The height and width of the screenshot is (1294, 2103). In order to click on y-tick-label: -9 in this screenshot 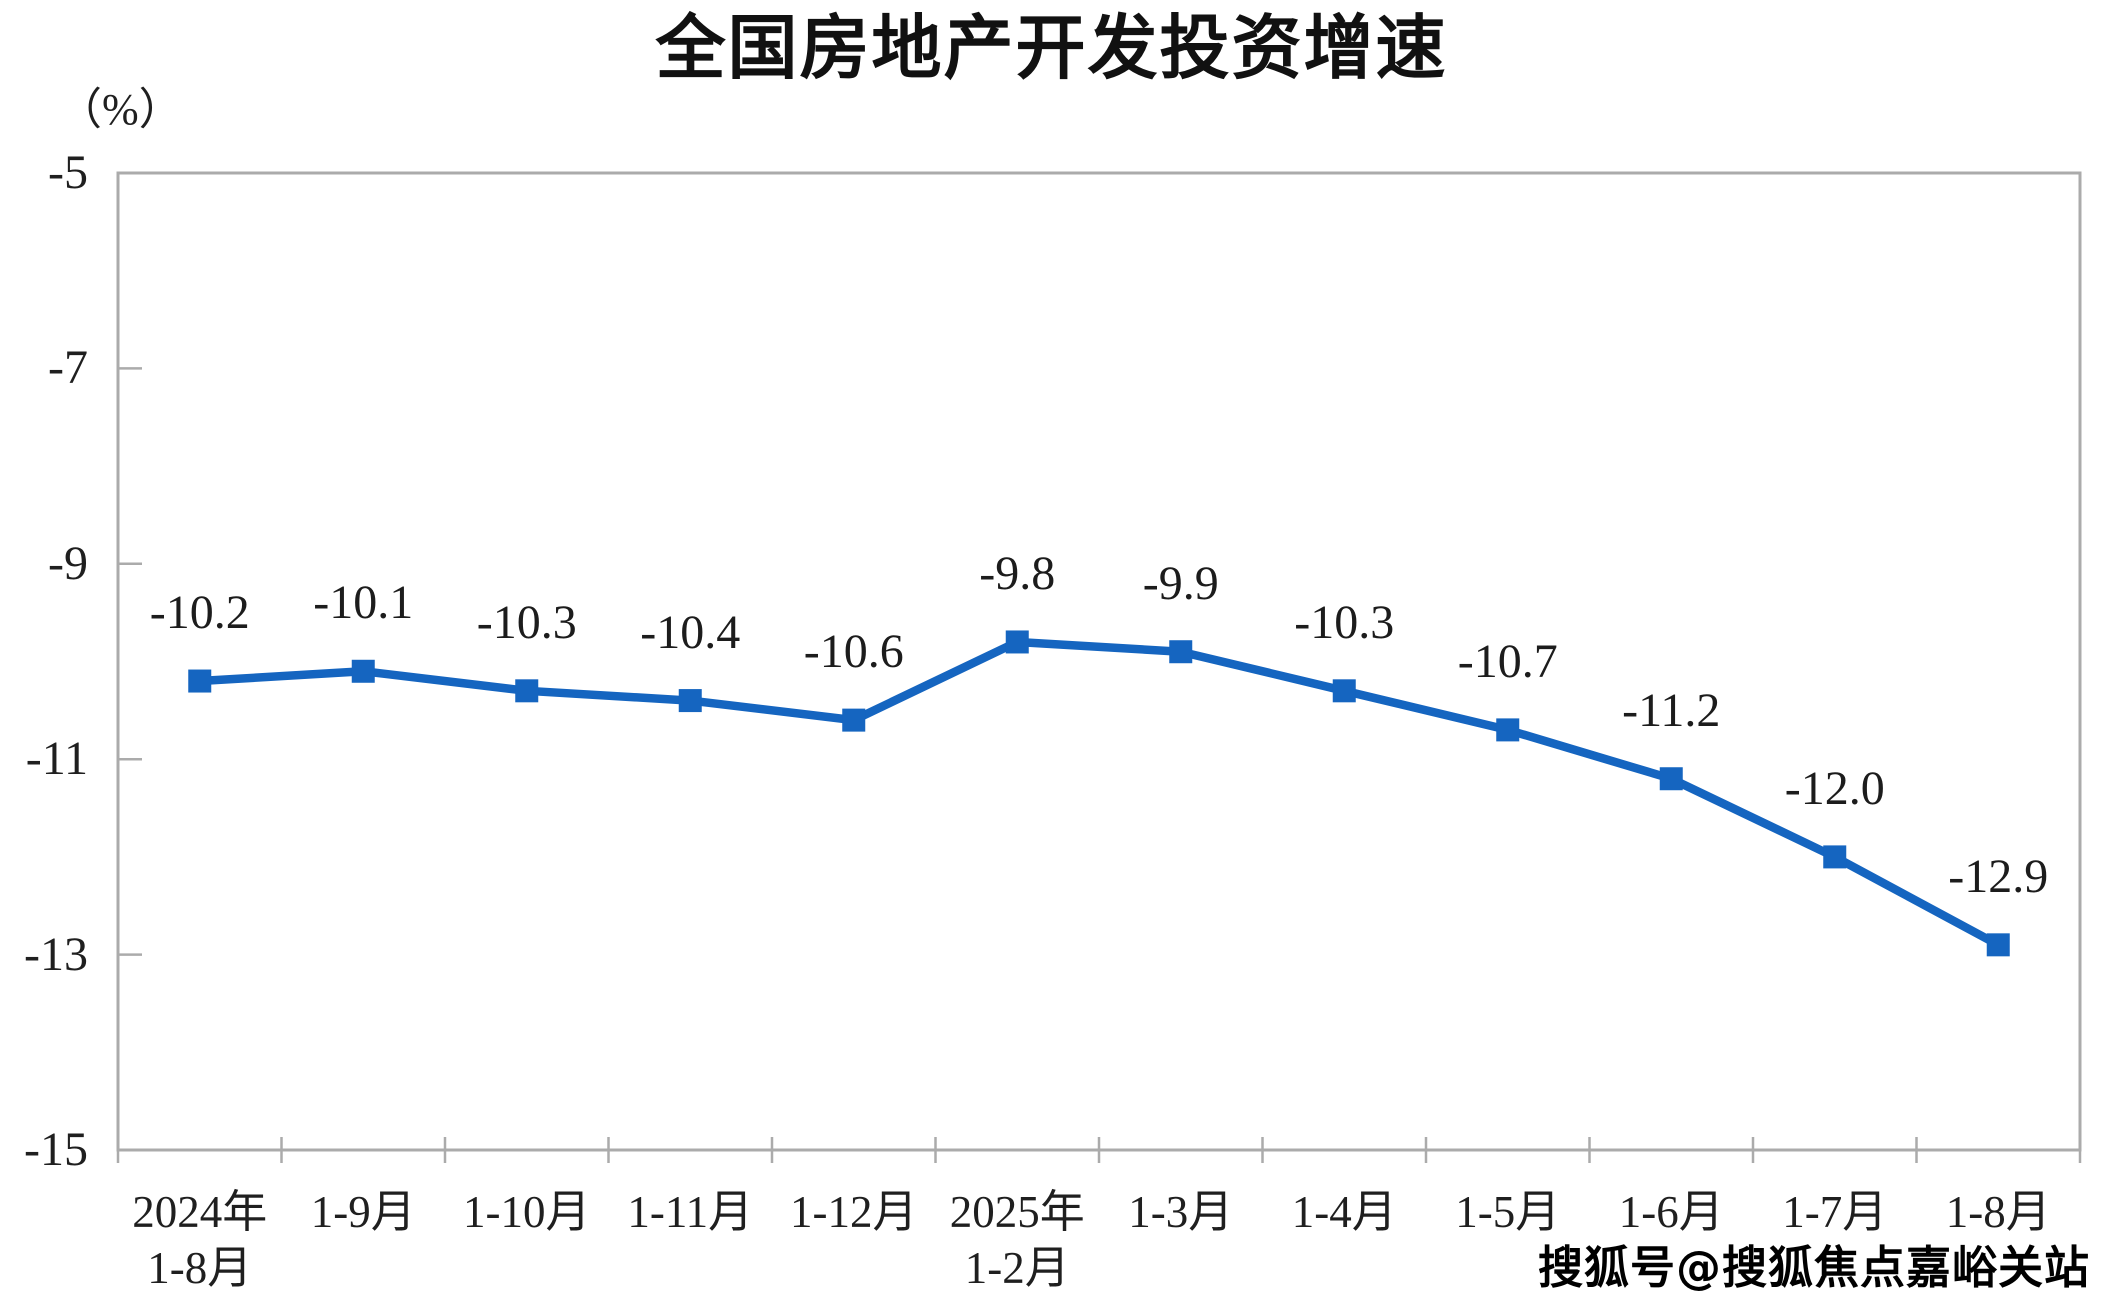, I will do `click(68, 563)`.